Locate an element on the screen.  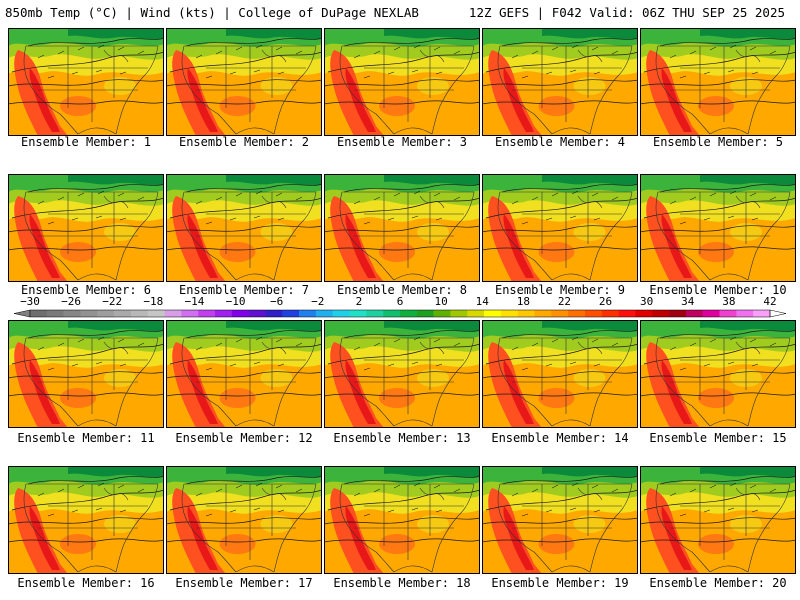
colorbar-tick-label: 30 is located at coordinates (646, 301).